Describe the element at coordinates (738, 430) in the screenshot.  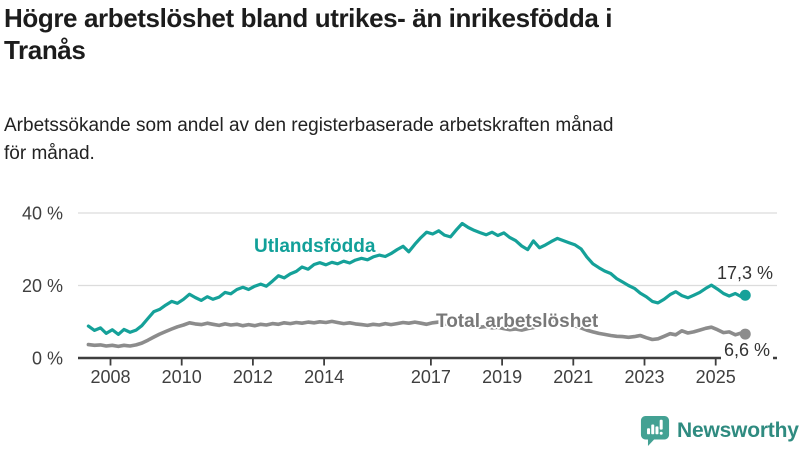
I see `newsworthy-logo-text: Newsworthy` at that location.